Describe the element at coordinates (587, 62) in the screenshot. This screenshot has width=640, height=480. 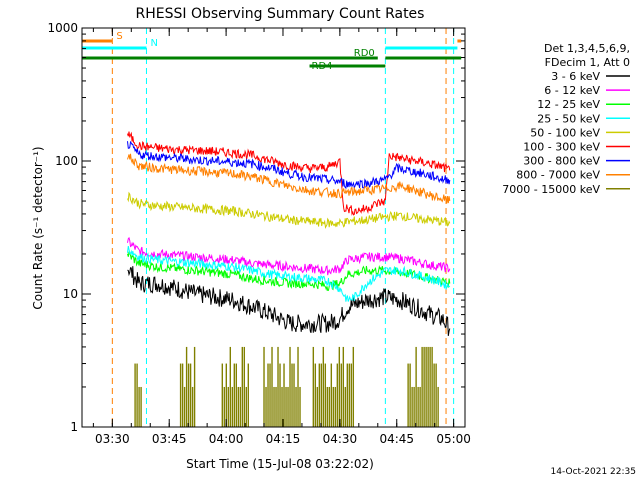
I see `legend-header-2: FDecim 1, Att 0` at that location.